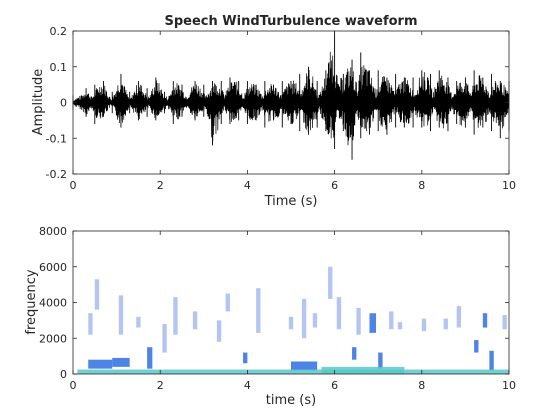 The width and height of the screenshot is (560, 420). I want to click on waveform-y-tick-label: -0.1, so click(56, 138).